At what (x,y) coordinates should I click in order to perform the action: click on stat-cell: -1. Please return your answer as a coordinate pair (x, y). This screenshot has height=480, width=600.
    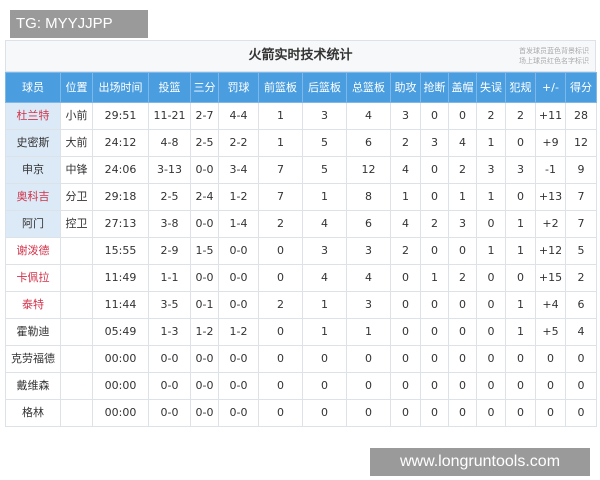
    Looking at the image, I should click on (550, 170).